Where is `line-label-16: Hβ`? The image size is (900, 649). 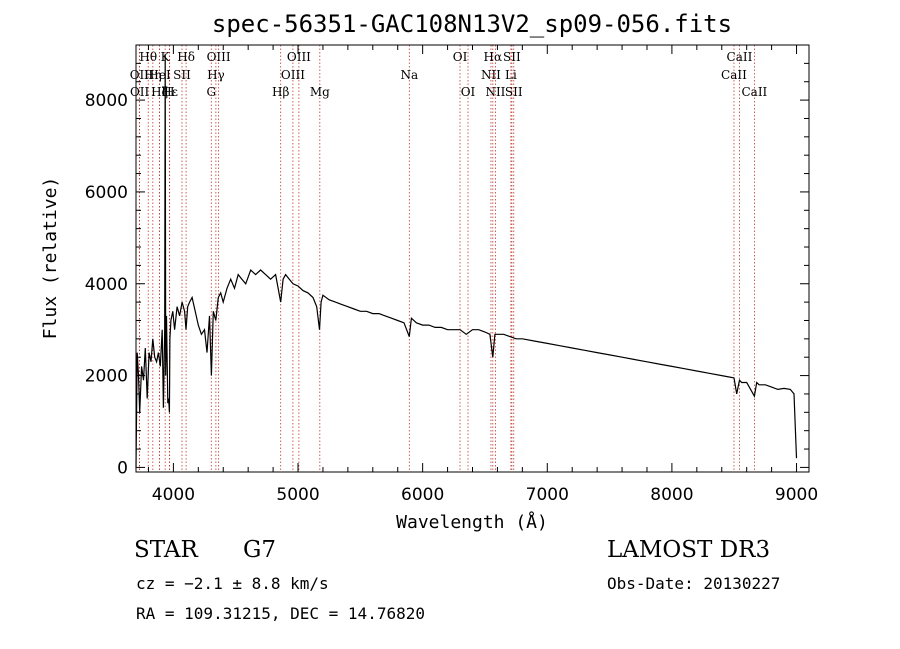 line-label-16: Hβ is located at coordinates (280, 92).